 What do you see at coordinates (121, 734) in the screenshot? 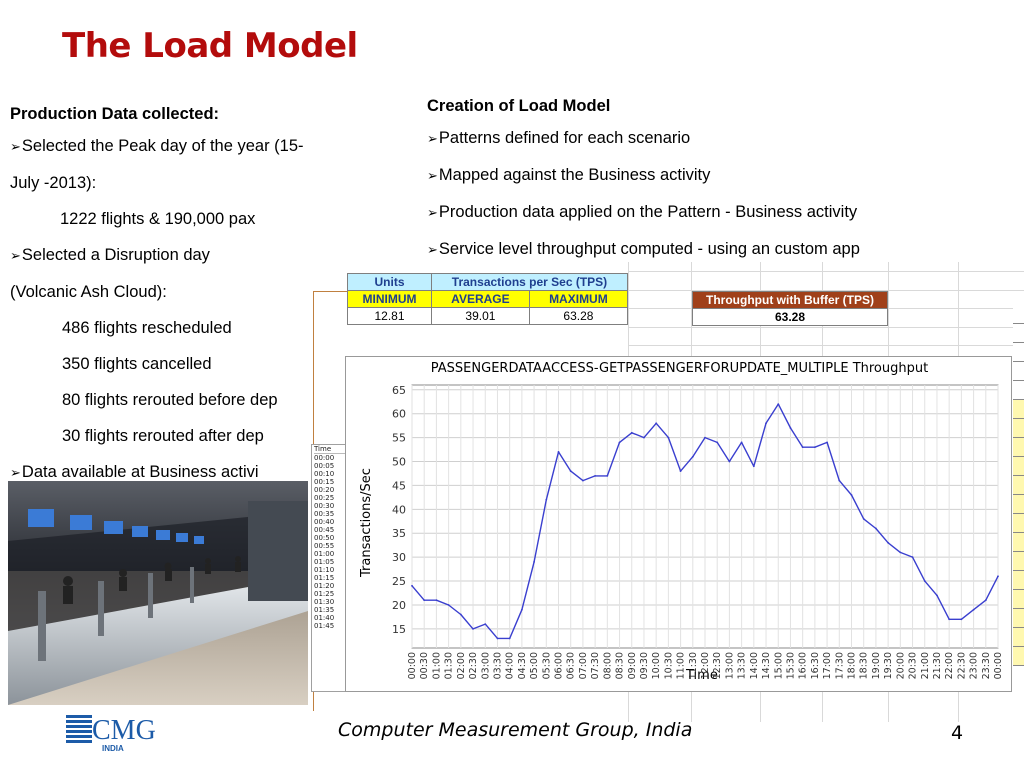
I see `cmg-logo: CMG INDIA` at bounding box center [121, 734].